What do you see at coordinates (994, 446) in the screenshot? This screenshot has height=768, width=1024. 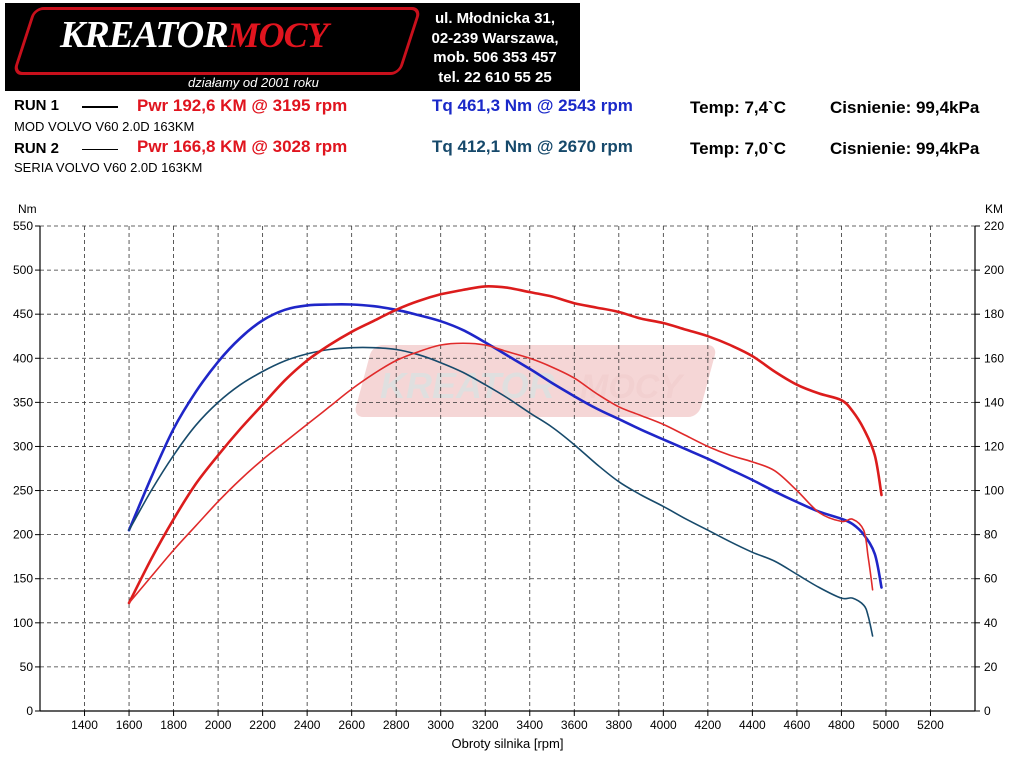 I see `y-tick-label-right: 120` at bounding box center [994, 446].